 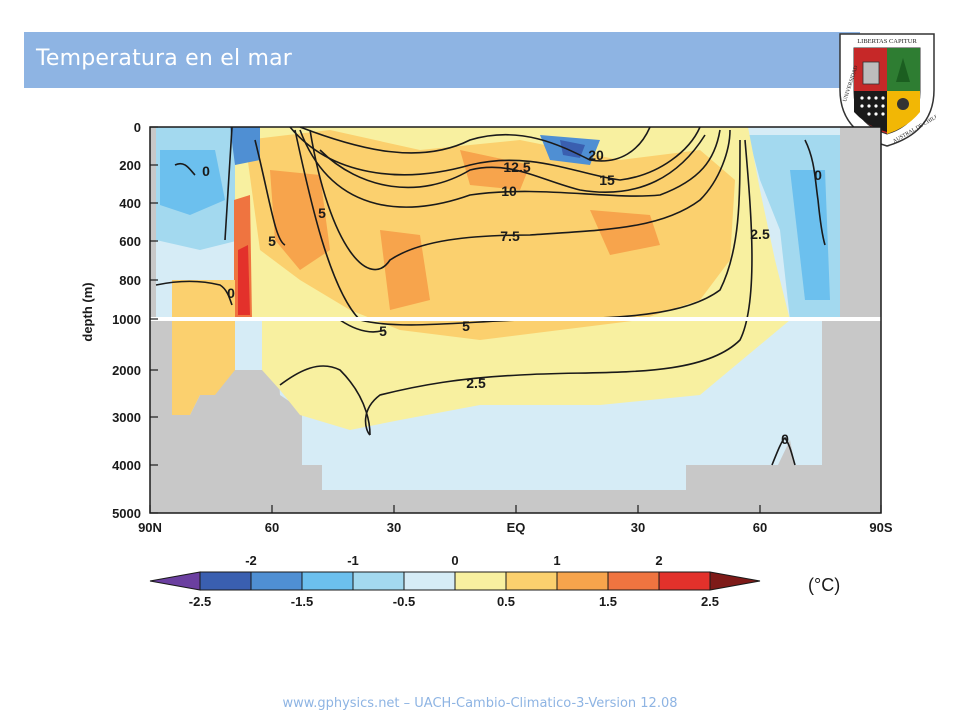 What do you see at coordinates (192, 182) in the screenshot?
I see `region-cold-north` at bounding box center [192, 182].